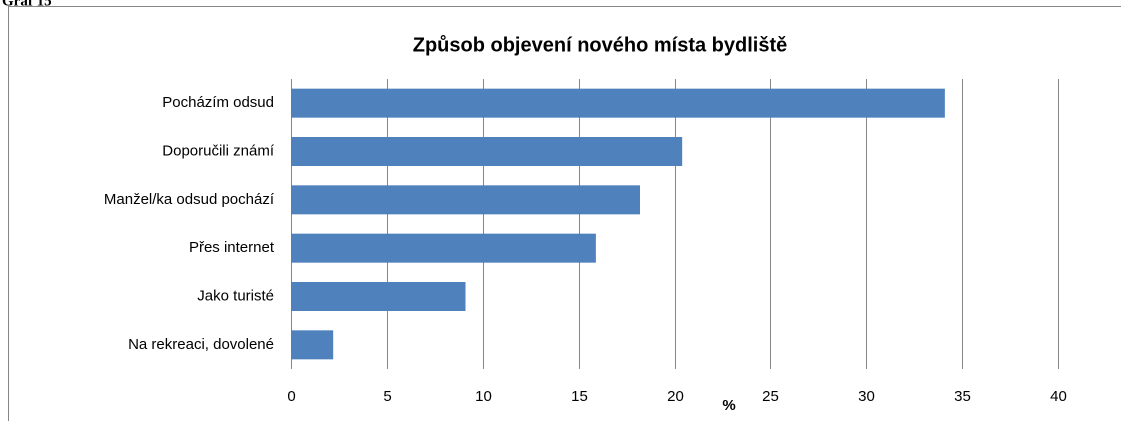 This screenshot has width=1121, height=421. What do you see at coordinates (600, 45) in the screenshot?
I see `chart-title: Způsob objevení nového místa bydliště` at bounding box center [600, 45].